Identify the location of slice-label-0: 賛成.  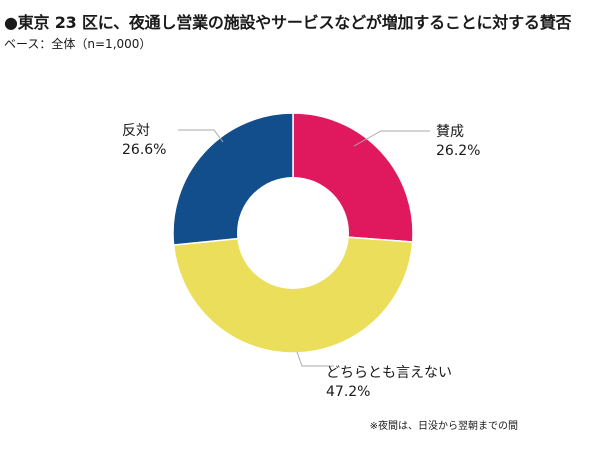
(450, 132).